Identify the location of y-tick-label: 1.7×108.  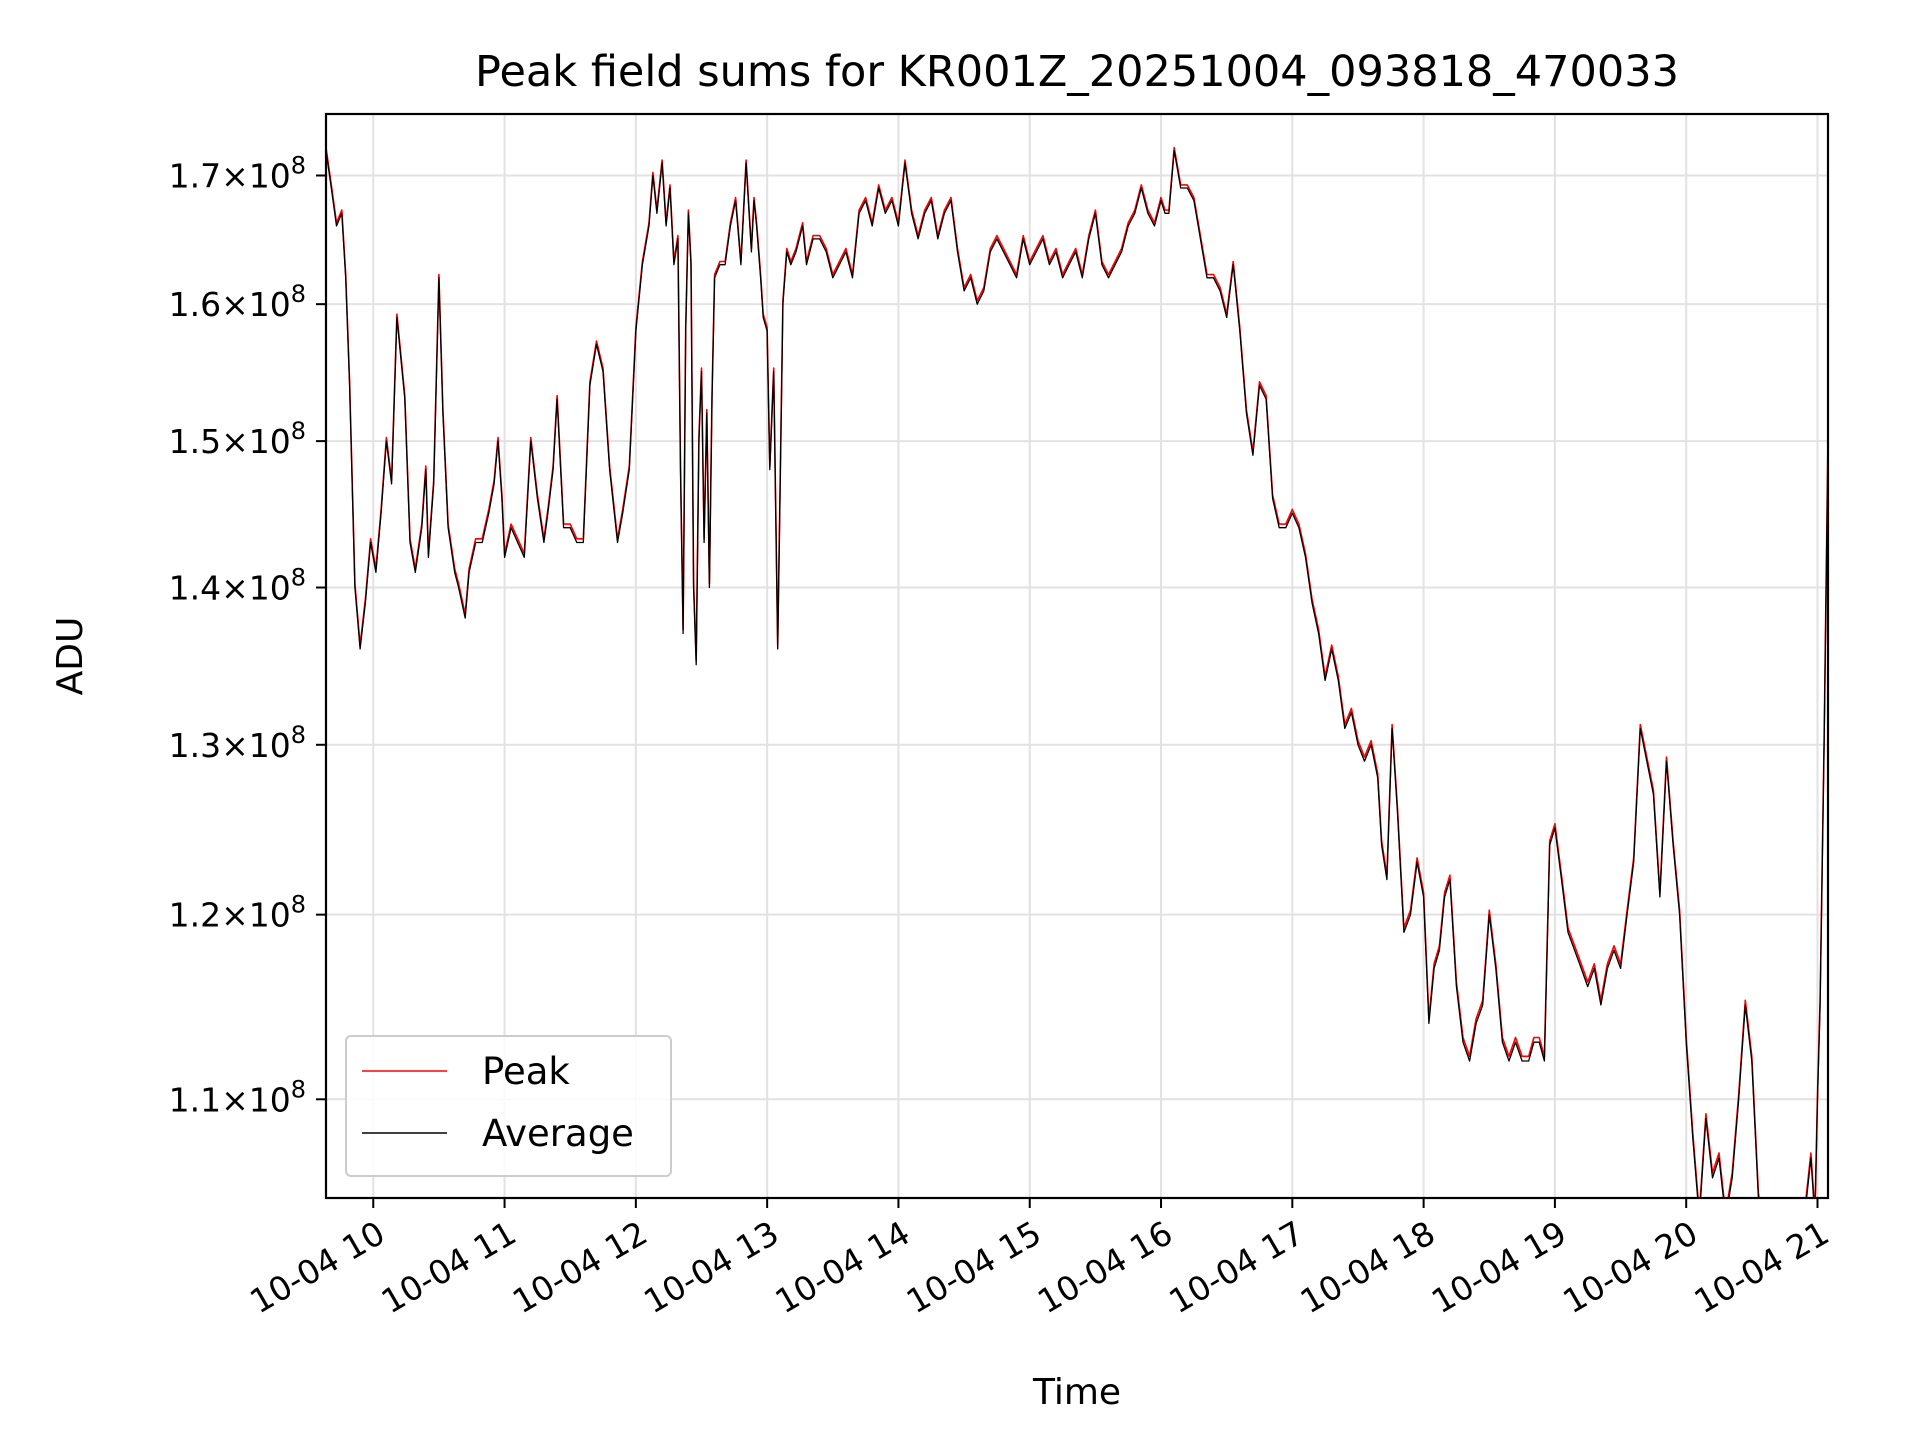
(237, 174).